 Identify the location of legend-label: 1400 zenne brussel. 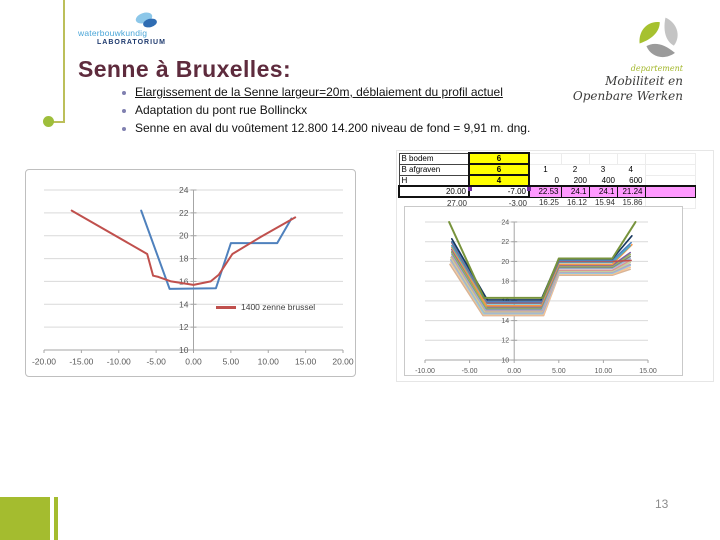
(278, 307).